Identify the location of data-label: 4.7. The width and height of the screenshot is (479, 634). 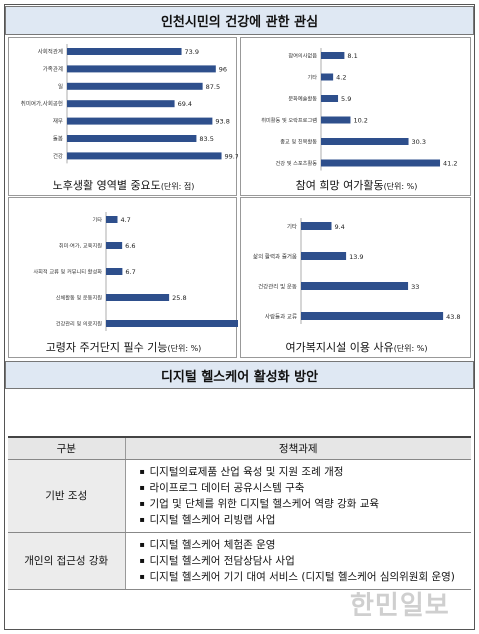
(125, 220).